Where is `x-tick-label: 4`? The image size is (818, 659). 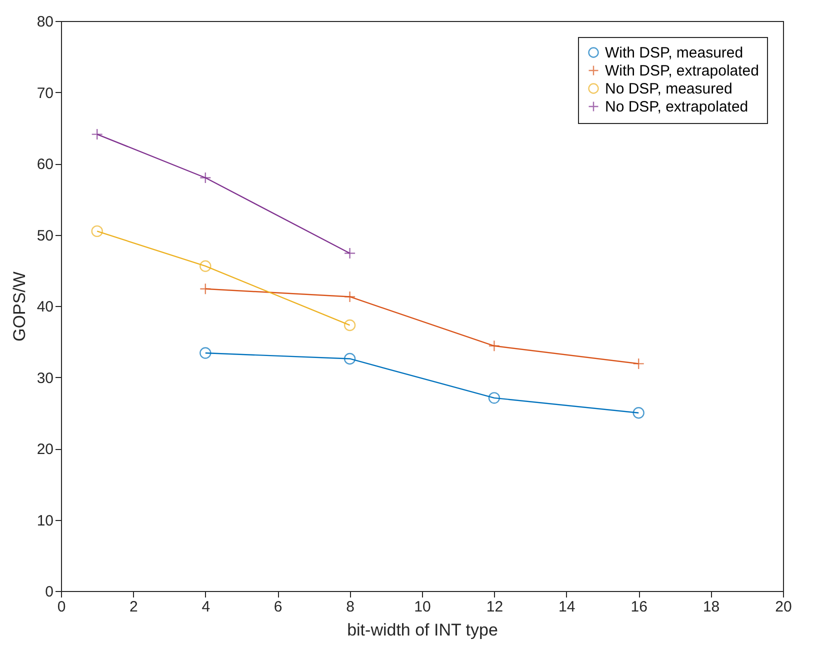
x-tick-label: 4 is located at coordinates (206, 607).